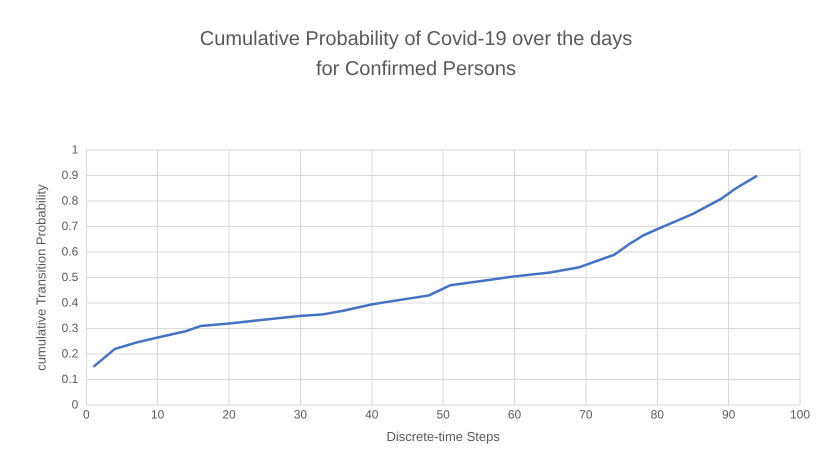 This screenshot has width=832, height=458. I want to click on x-tick-label: 20, so click(229, 415).